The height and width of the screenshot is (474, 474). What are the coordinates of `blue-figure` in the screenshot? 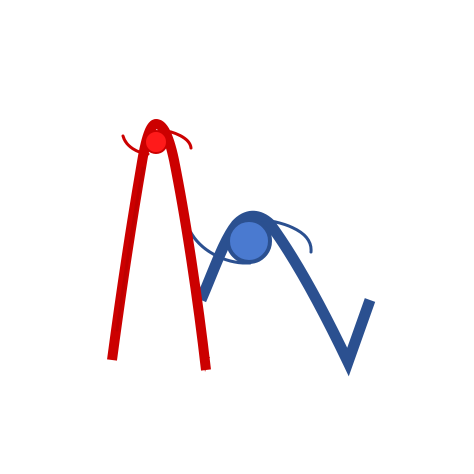 It's located at (282, 293).